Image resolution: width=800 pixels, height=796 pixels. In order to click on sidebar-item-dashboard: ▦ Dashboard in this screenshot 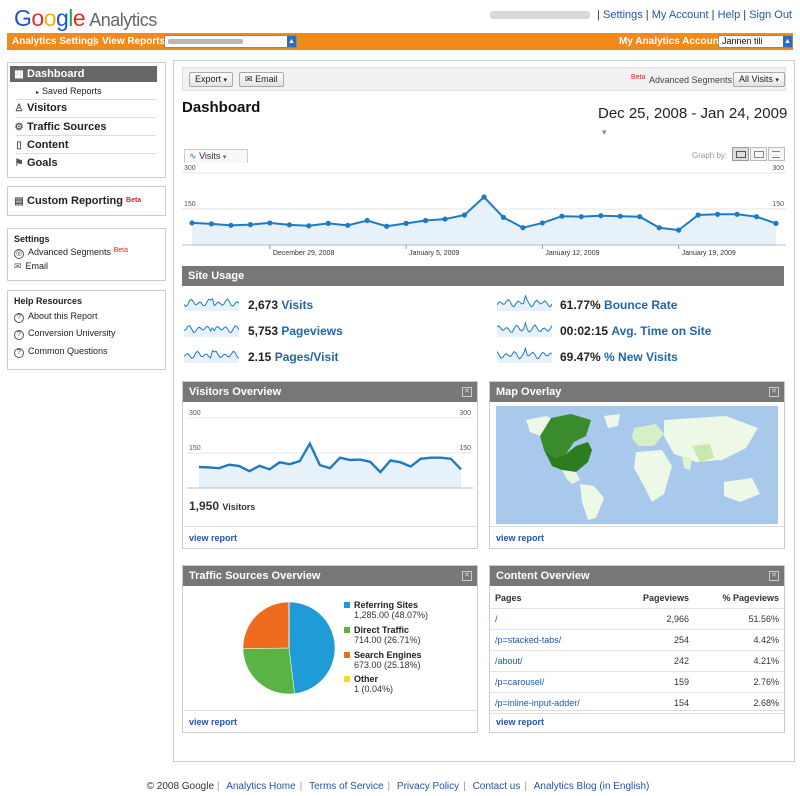, I will do `click(83, 74)`.